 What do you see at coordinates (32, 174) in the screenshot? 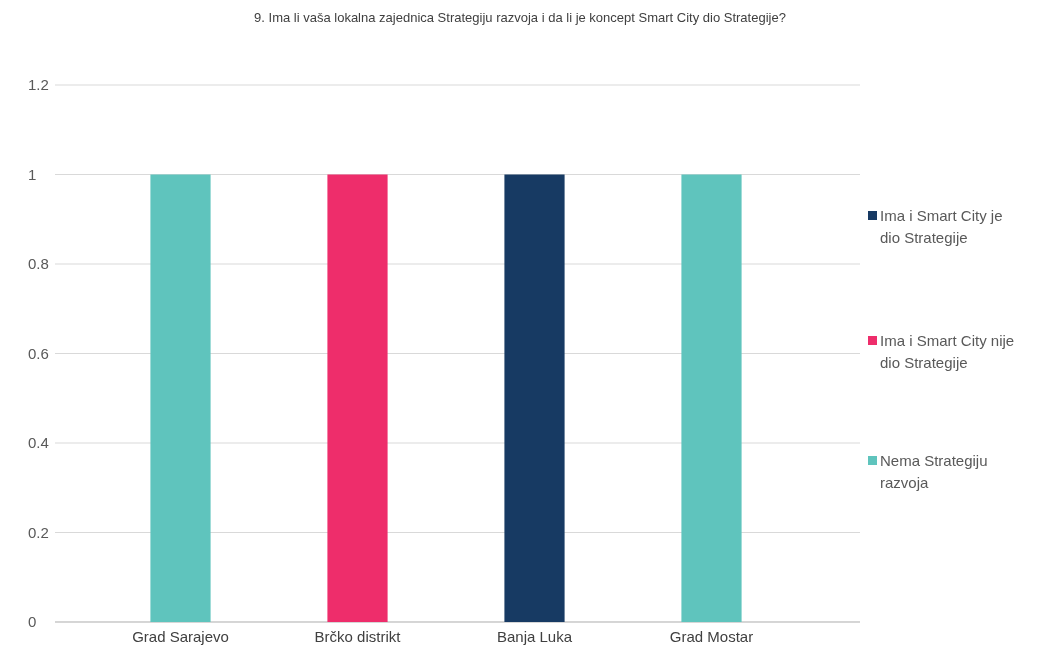
I see `y-tick-label: 1` at bounding box center [32, 174].